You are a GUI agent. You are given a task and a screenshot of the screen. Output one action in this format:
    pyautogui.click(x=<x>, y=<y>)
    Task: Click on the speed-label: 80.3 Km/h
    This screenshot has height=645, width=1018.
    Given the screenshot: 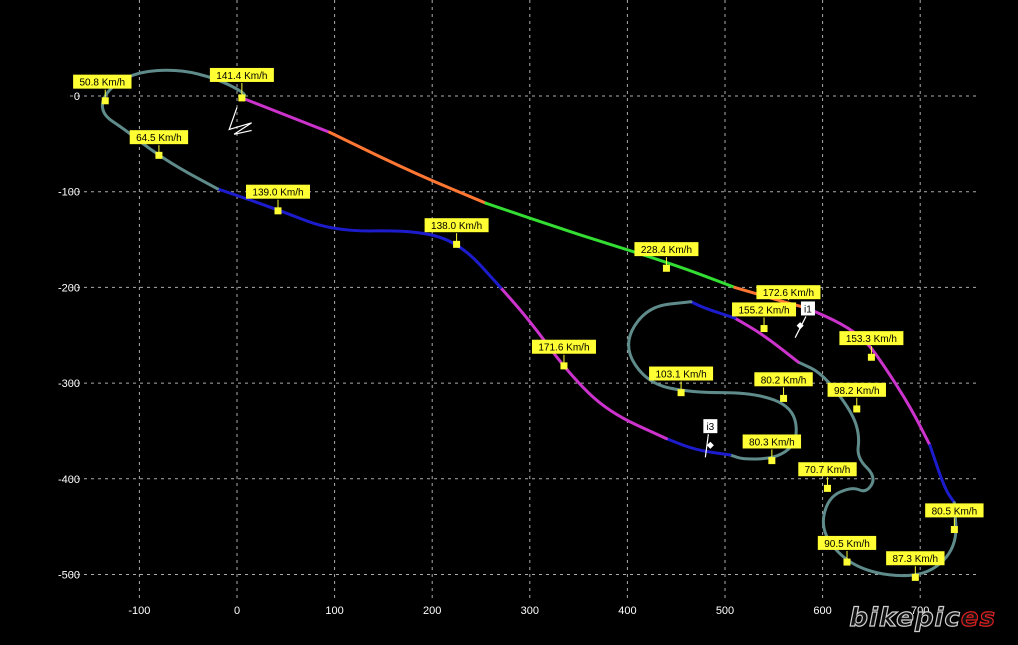 What is the action you would take?
    pyautogui.click(x=772, y=449)
    